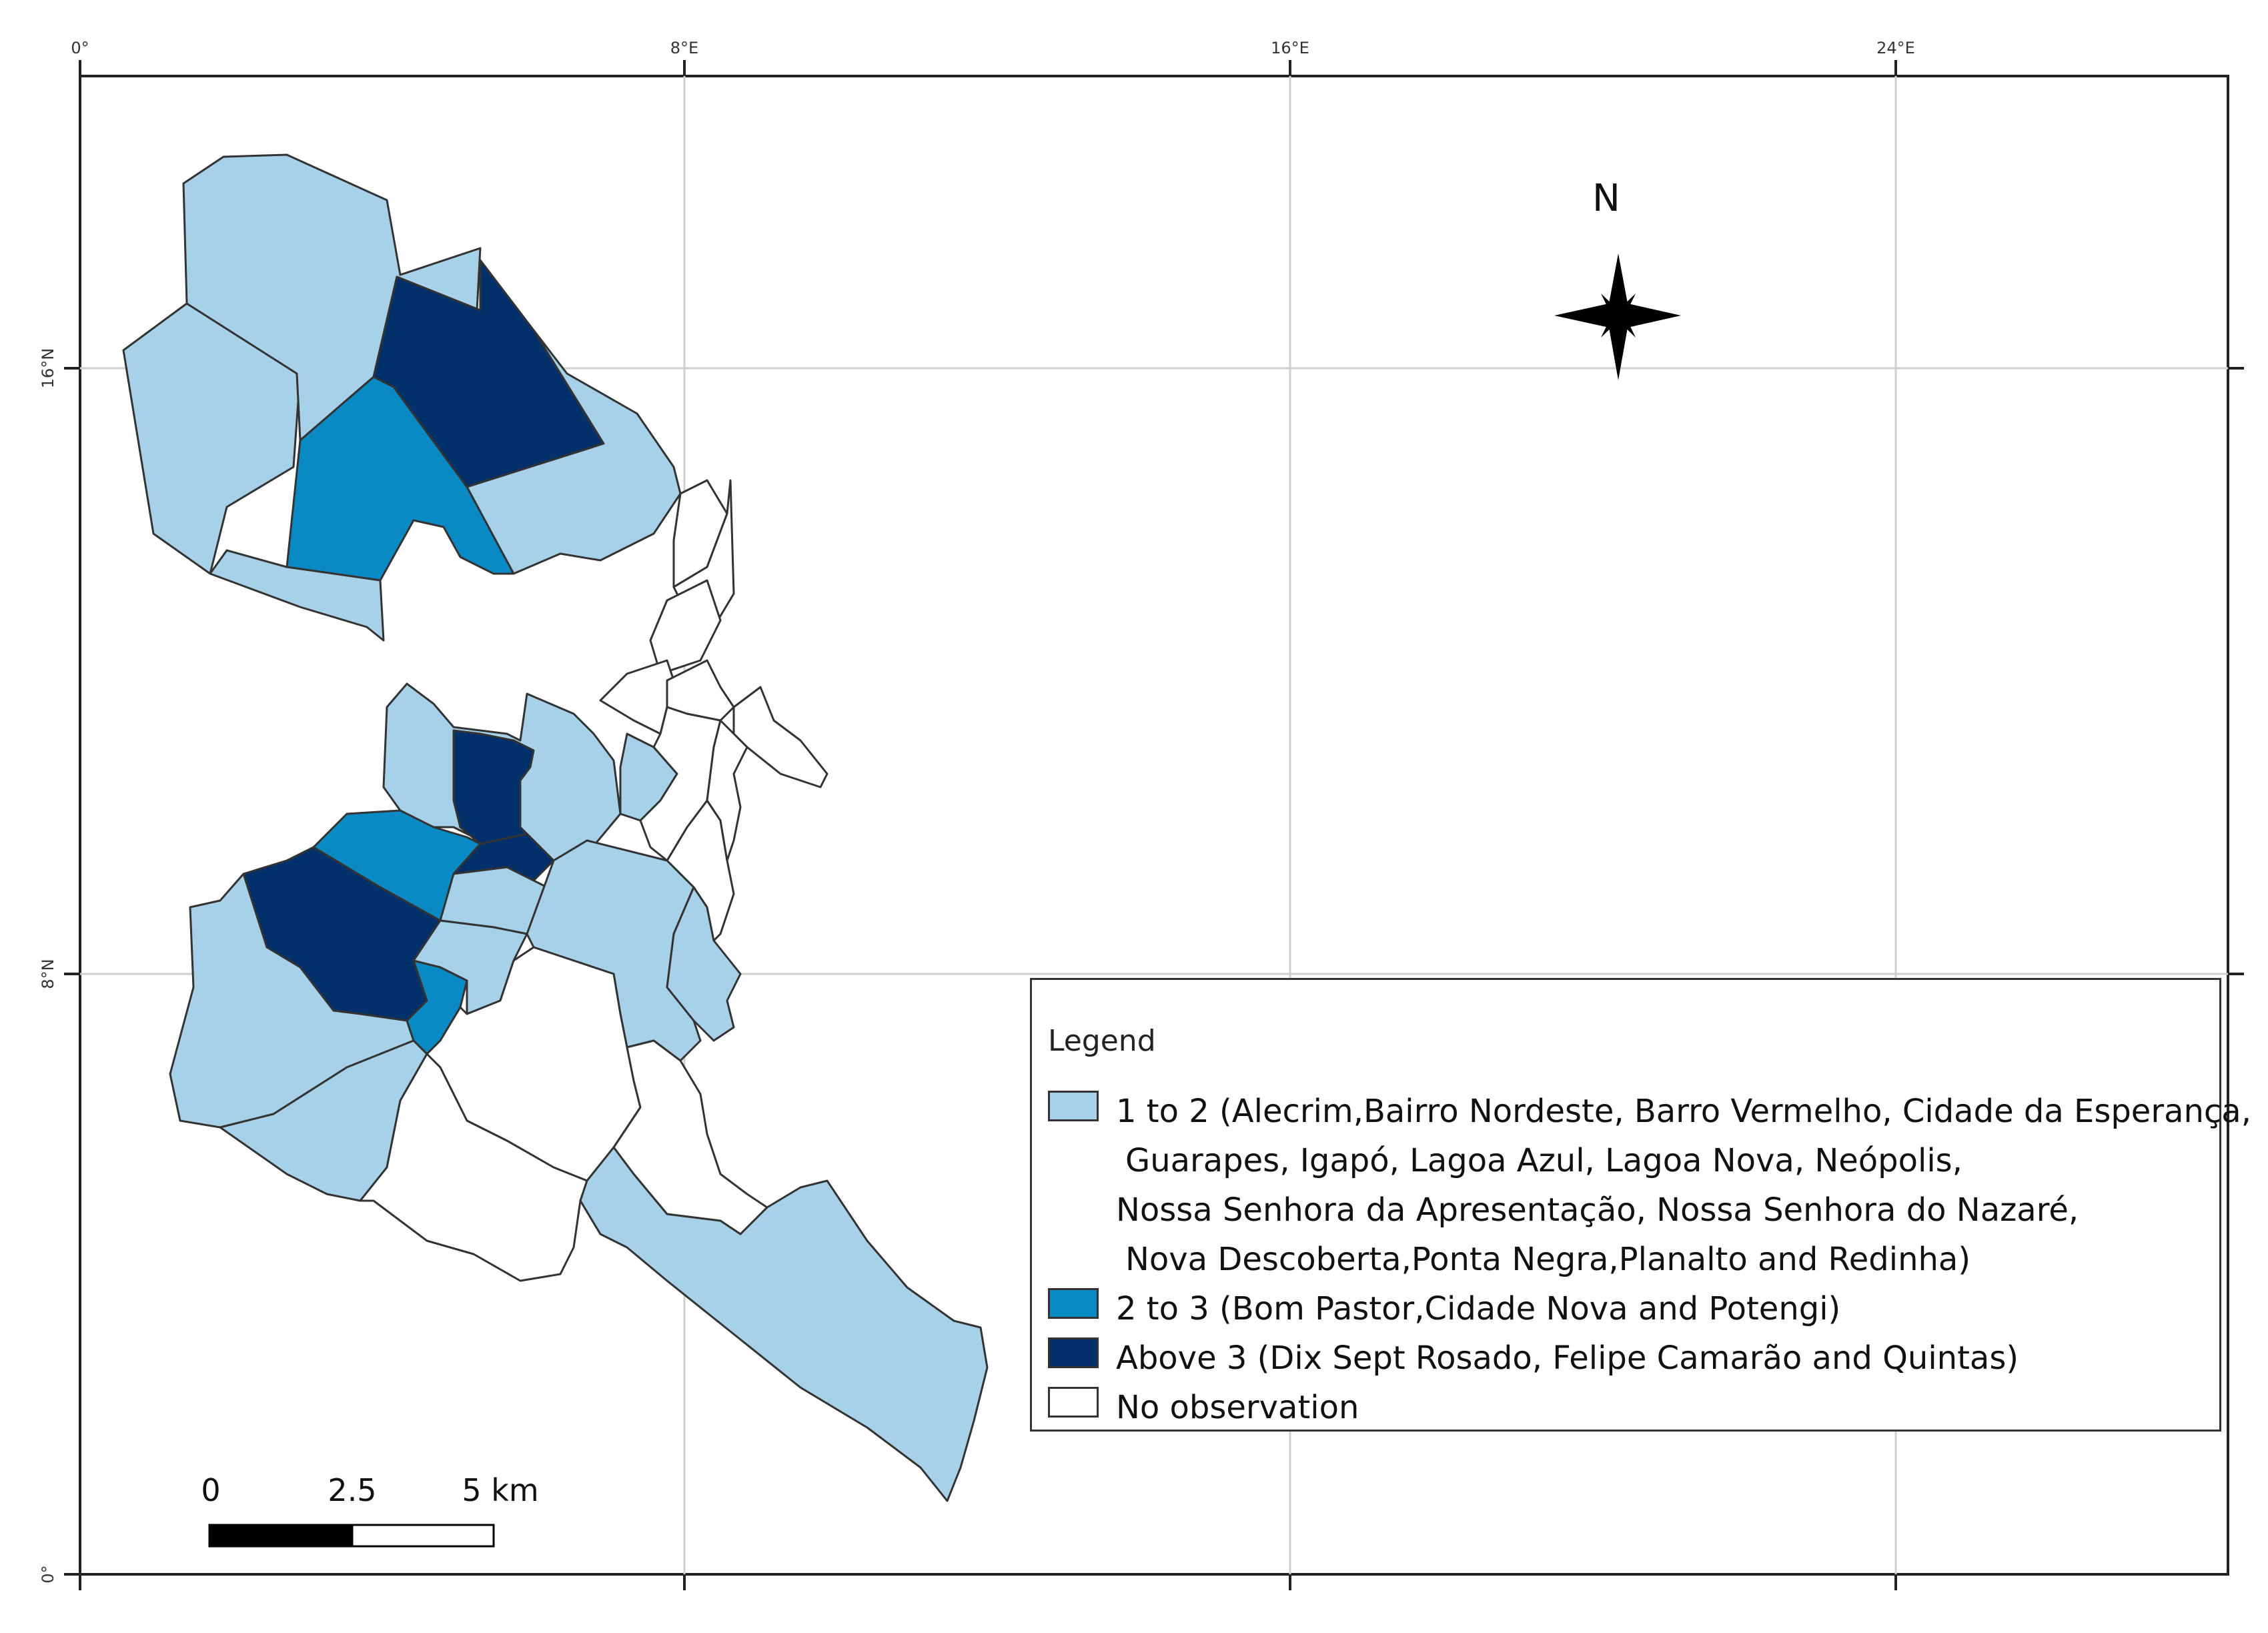  What do you see at coordinates (493, 787) in the screenshot?
I see `district-south-dark-top` at bounding box center [493, 787].